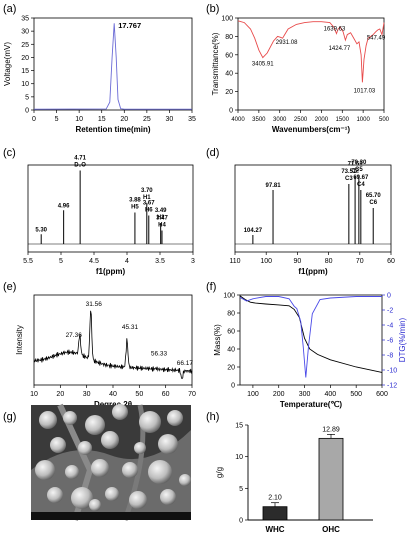 This screenshot has height=550, width=411. I want to click on x-axis-label: Temperature(℃), so click(311, 404).